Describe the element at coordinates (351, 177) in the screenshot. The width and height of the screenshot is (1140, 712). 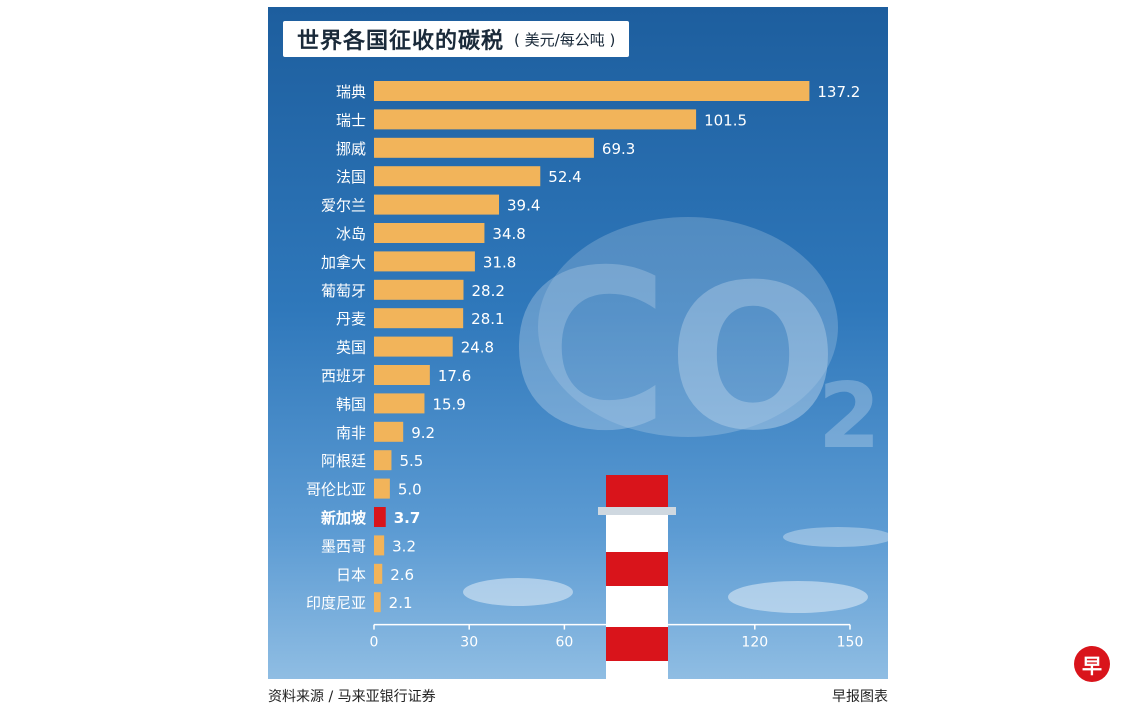
I see `category-label: 法国` at that location.